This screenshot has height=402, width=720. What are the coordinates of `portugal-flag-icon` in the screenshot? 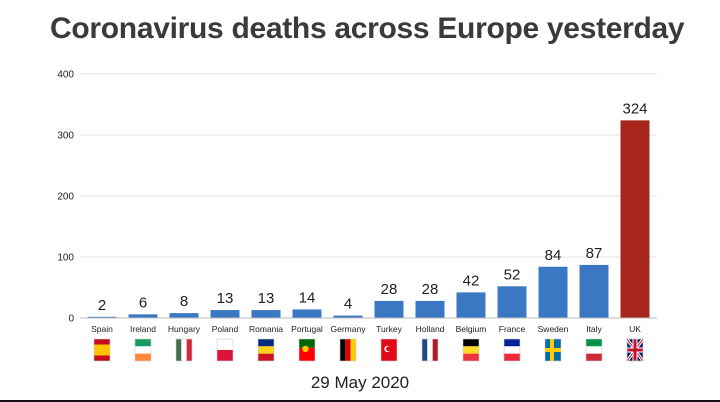 It's located at (307, 350).